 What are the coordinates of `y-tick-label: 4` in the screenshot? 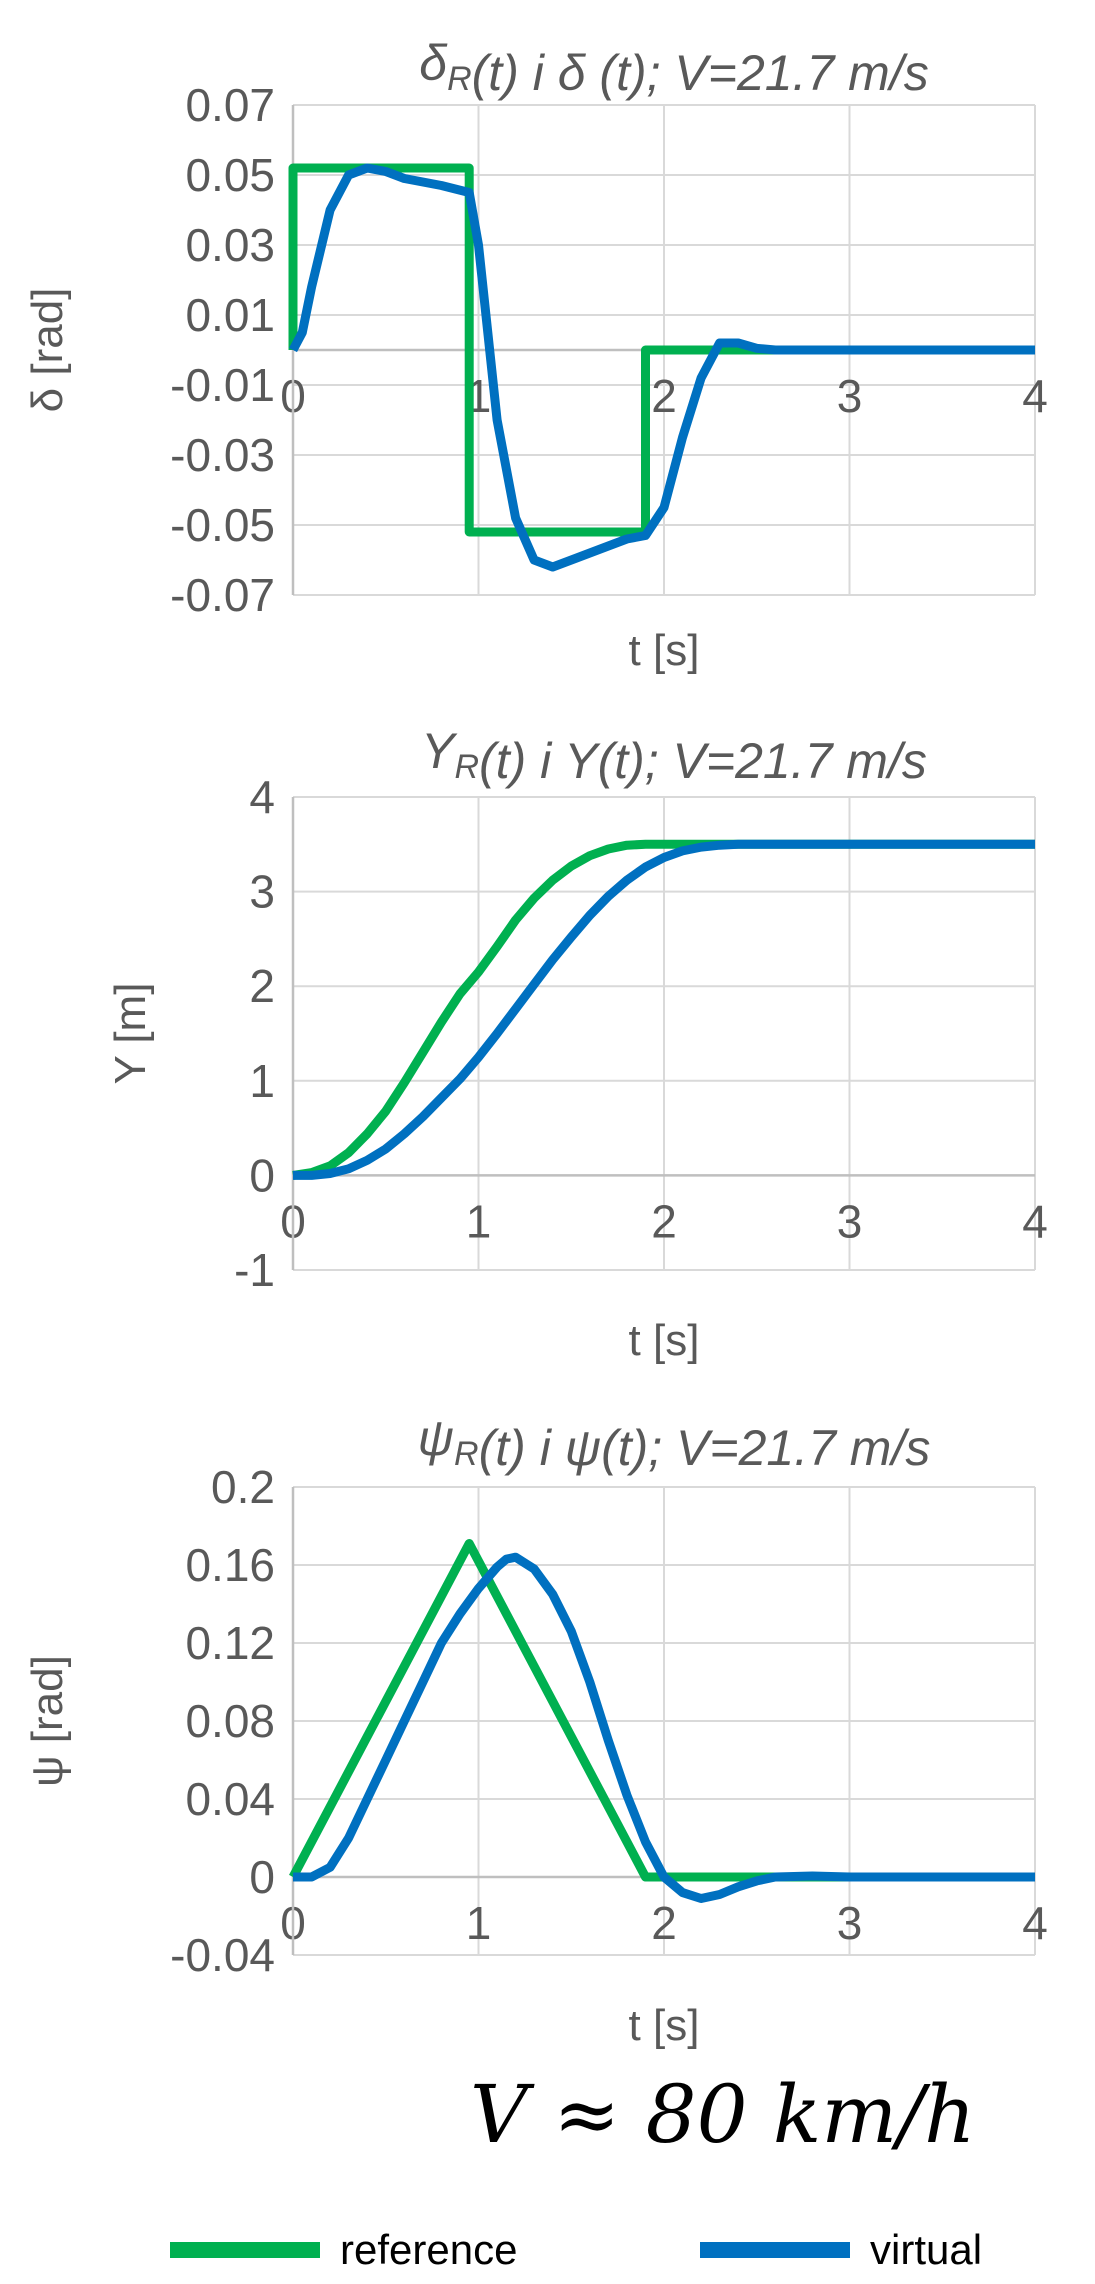 It's located at (262, 797).